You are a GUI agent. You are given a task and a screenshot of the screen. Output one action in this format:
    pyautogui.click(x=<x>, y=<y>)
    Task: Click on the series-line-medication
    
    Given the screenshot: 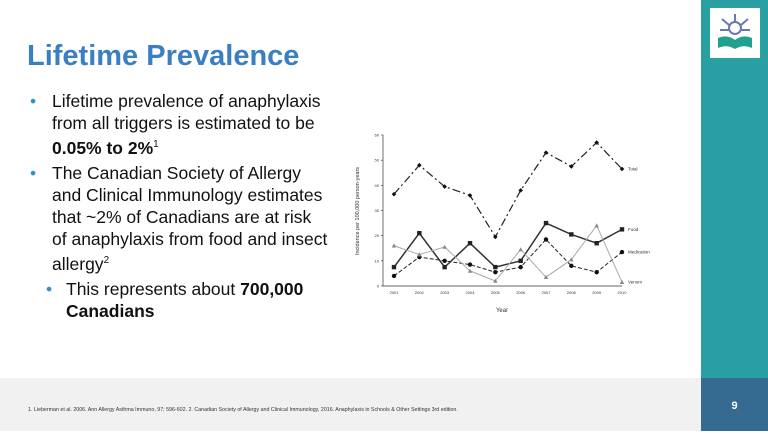 What is the action you would take?
    pyautogui.click(x=508, y=257)
    